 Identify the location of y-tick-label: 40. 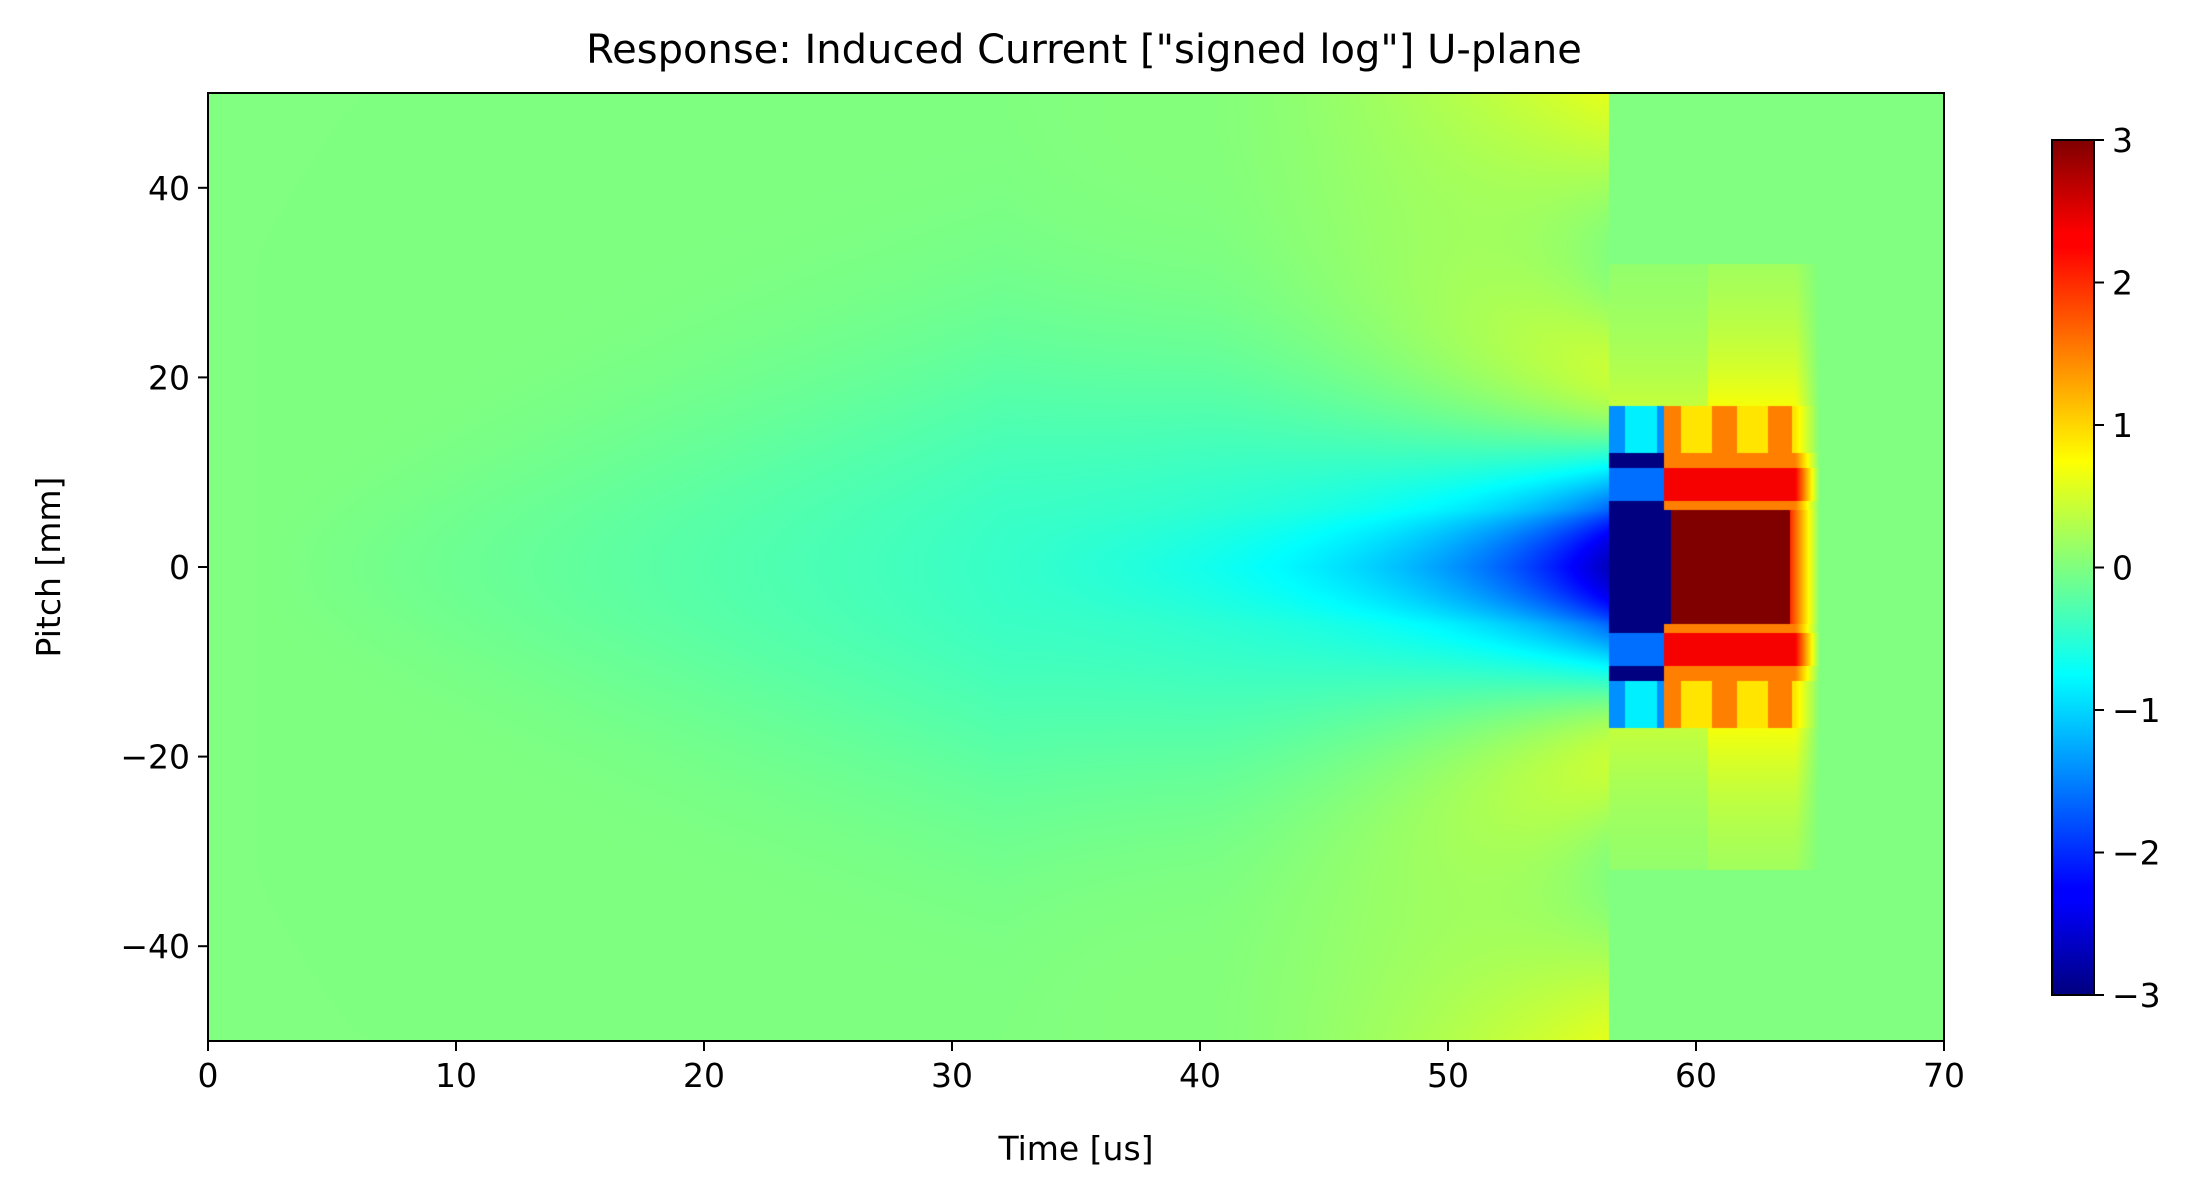
(169, 188).